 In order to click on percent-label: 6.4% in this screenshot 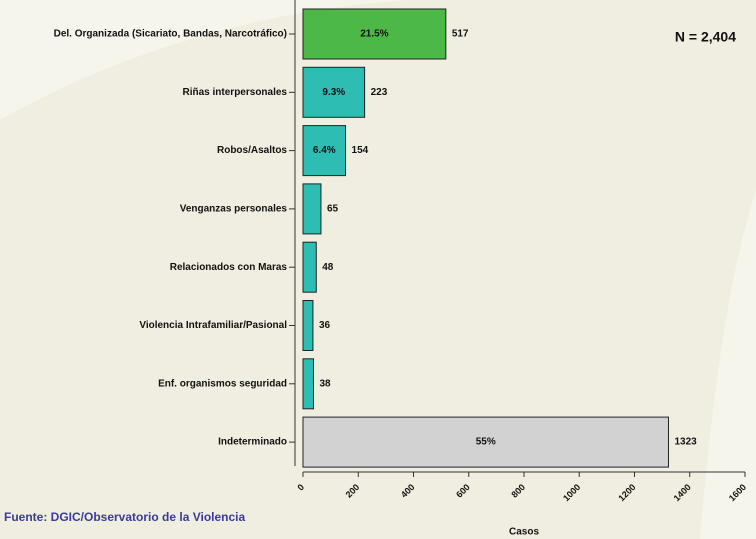, I will do `click(324, 150)`.